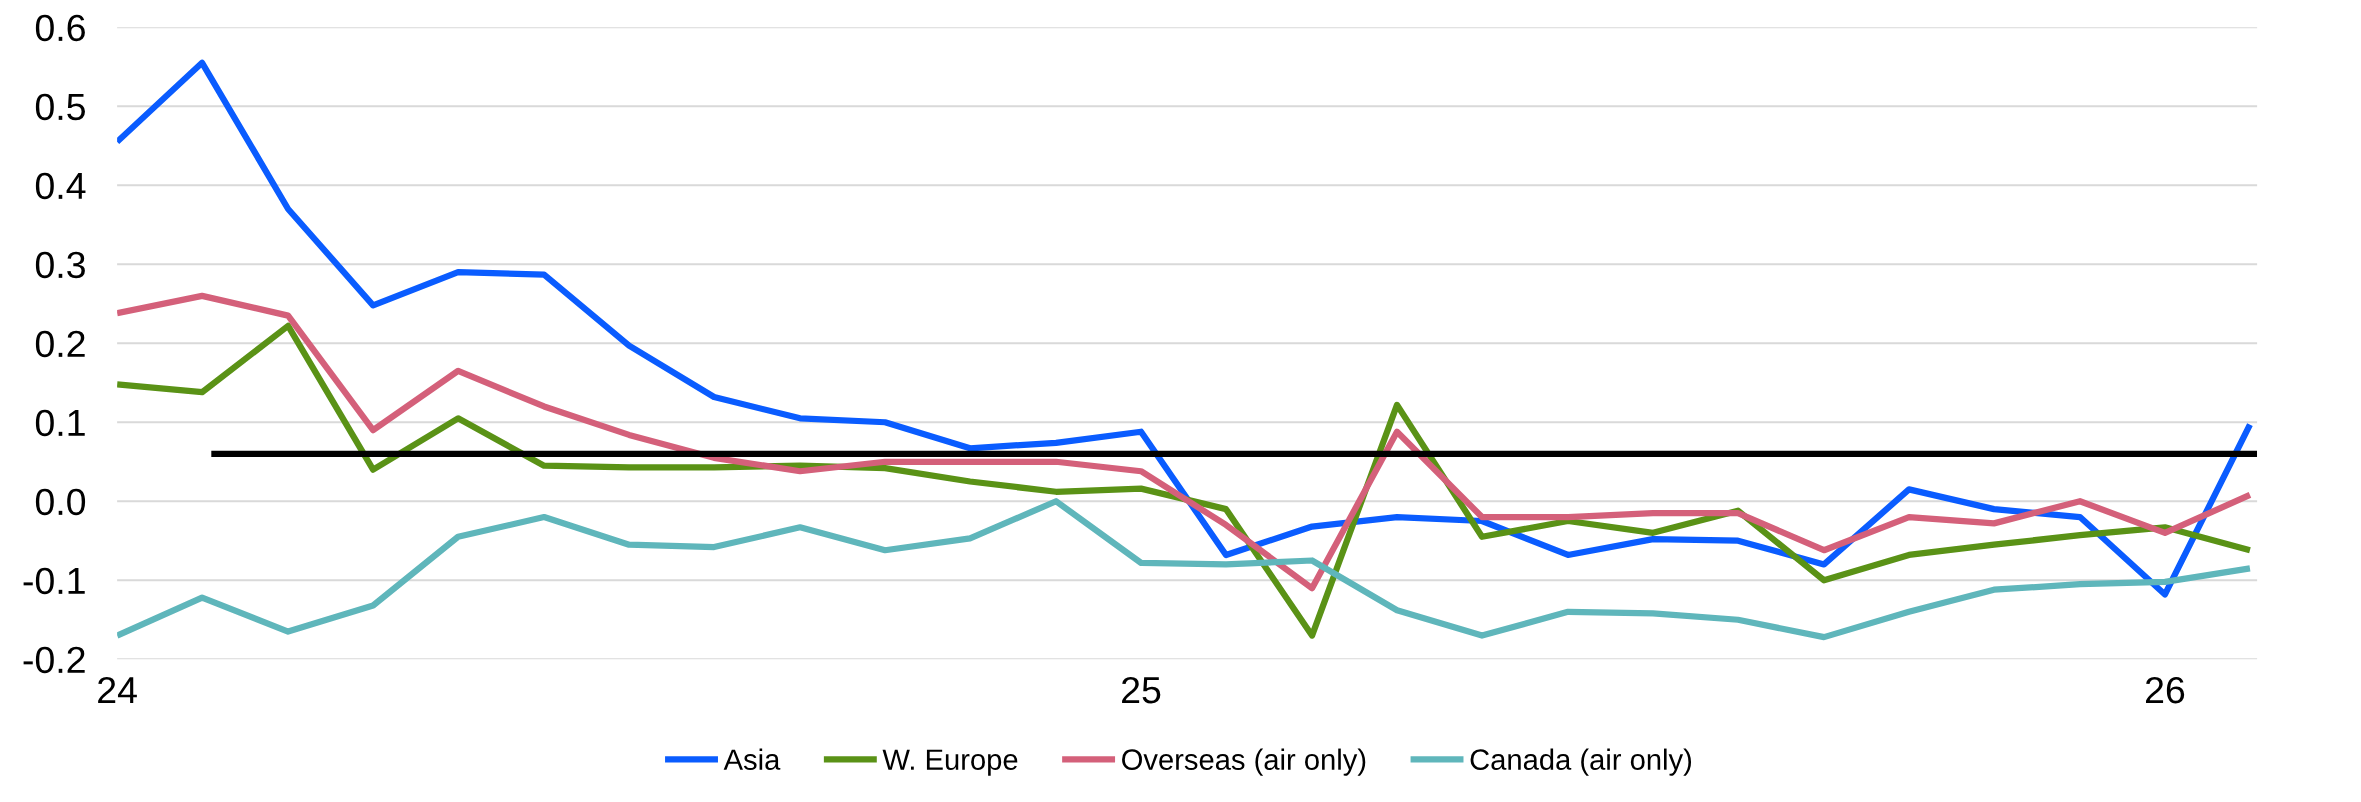 This screenshot has width=2361, height=802. What do you see at coordinates (1141, 690) in the screenshot?
I see `x-tick-label: 25` at bounding box center [1141, 690].